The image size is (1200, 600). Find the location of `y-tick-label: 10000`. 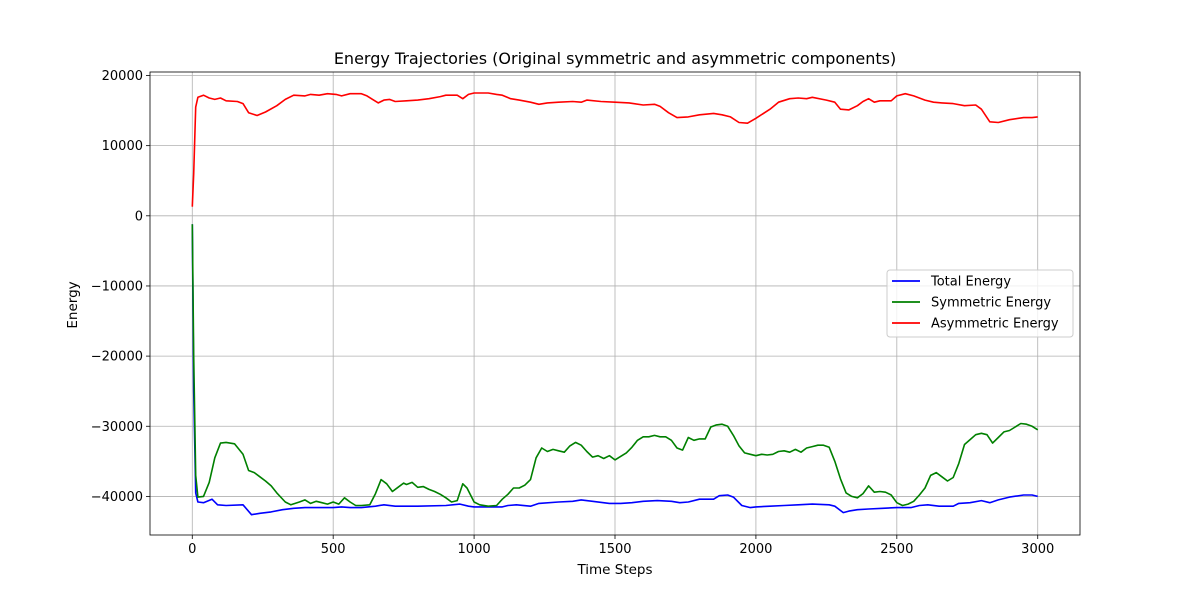

y-tick-label: 10000 is located at coordinates (122, 146).